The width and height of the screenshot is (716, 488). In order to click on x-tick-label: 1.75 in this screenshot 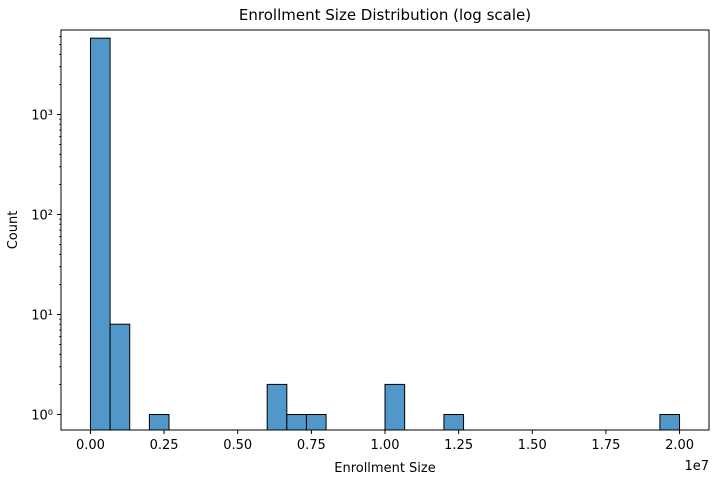, I will do `click(605, 445)`.